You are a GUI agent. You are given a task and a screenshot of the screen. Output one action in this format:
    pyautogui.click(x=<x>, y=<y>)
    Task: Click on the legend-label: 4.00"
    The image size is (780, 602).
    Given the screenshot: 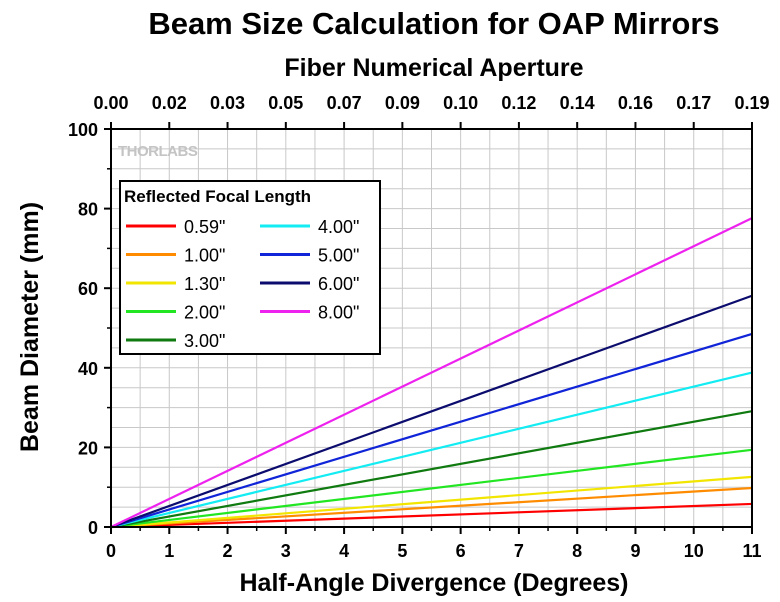 What is the action you would take?
    pyautogui.click(x=338, y=227)
    